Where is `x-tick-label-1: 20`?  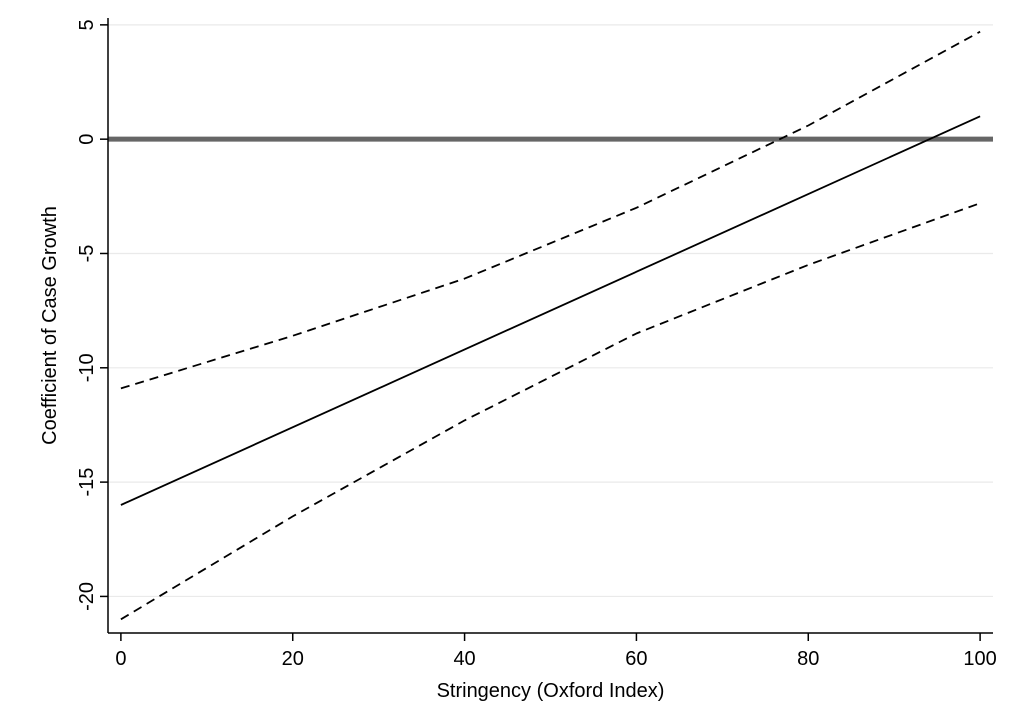
x-tick-label-1: 20 is located at coordinates (293, 659).